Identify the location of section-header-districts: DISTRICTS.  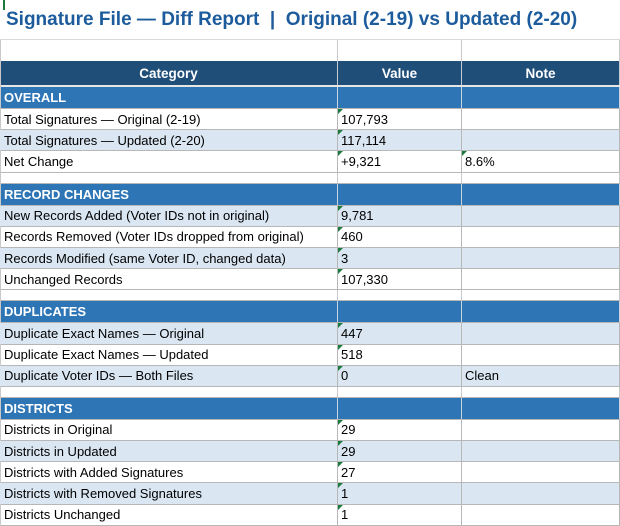
(310, 408).